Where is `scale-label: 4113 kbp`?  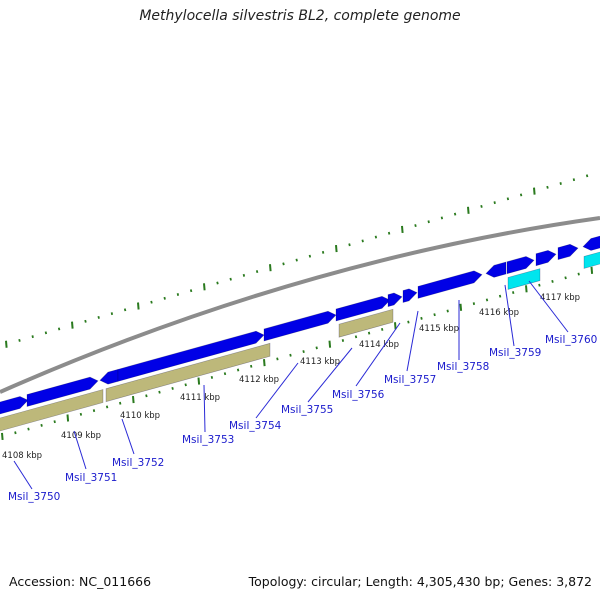 scale-label: 4113 kbp is located at coordinates (320, 362).